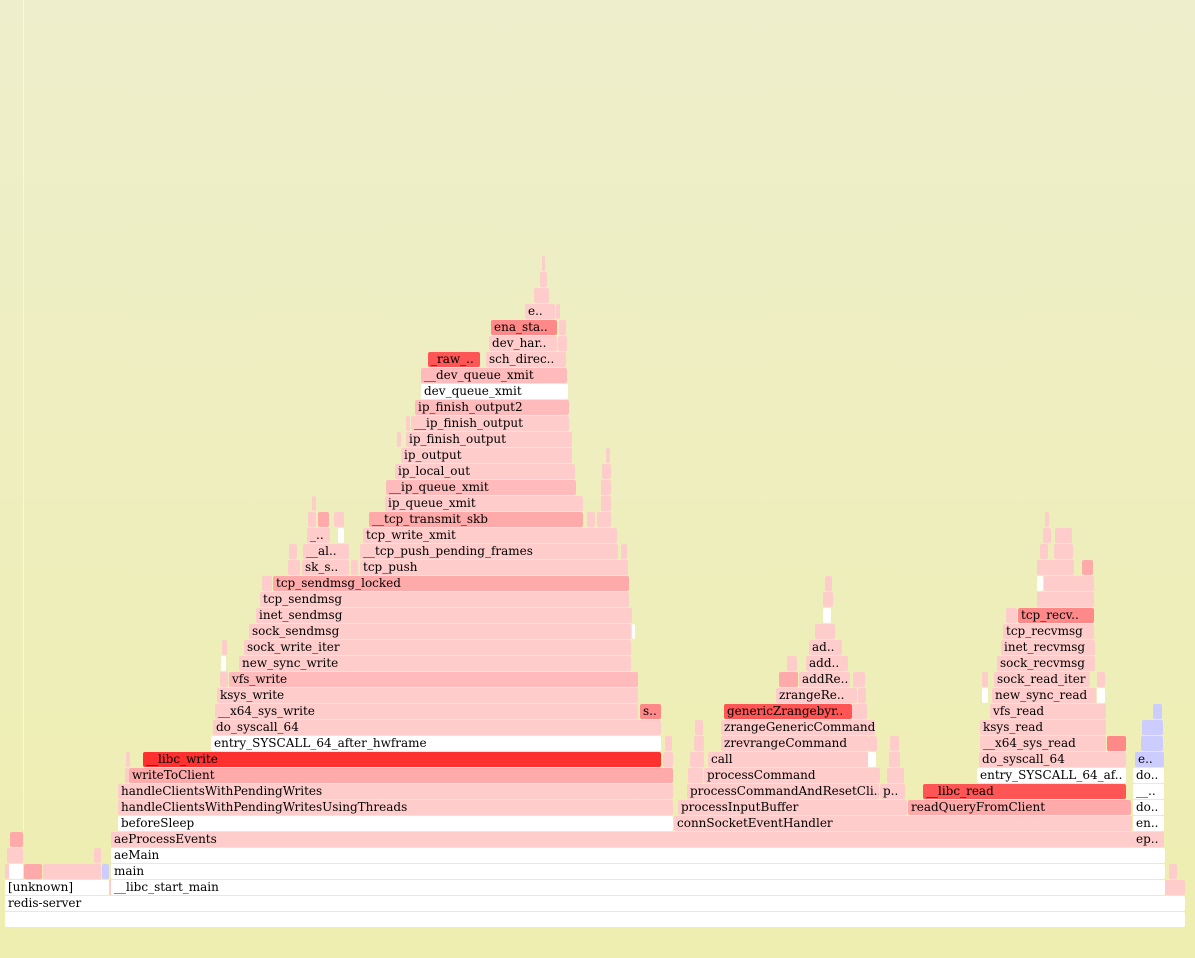  What do you see at coordinates (490, 535) in the screenshot?
I see `flame-frame: tcp_write_xmit` at bounding box center [490, 535].